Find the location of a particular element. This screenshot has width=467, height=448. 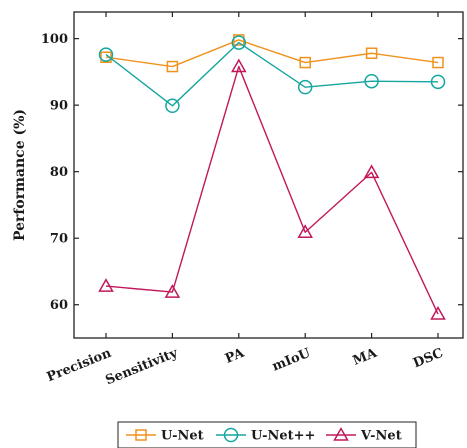

x-tick-label: DSC is located at coordinates (428, 359).